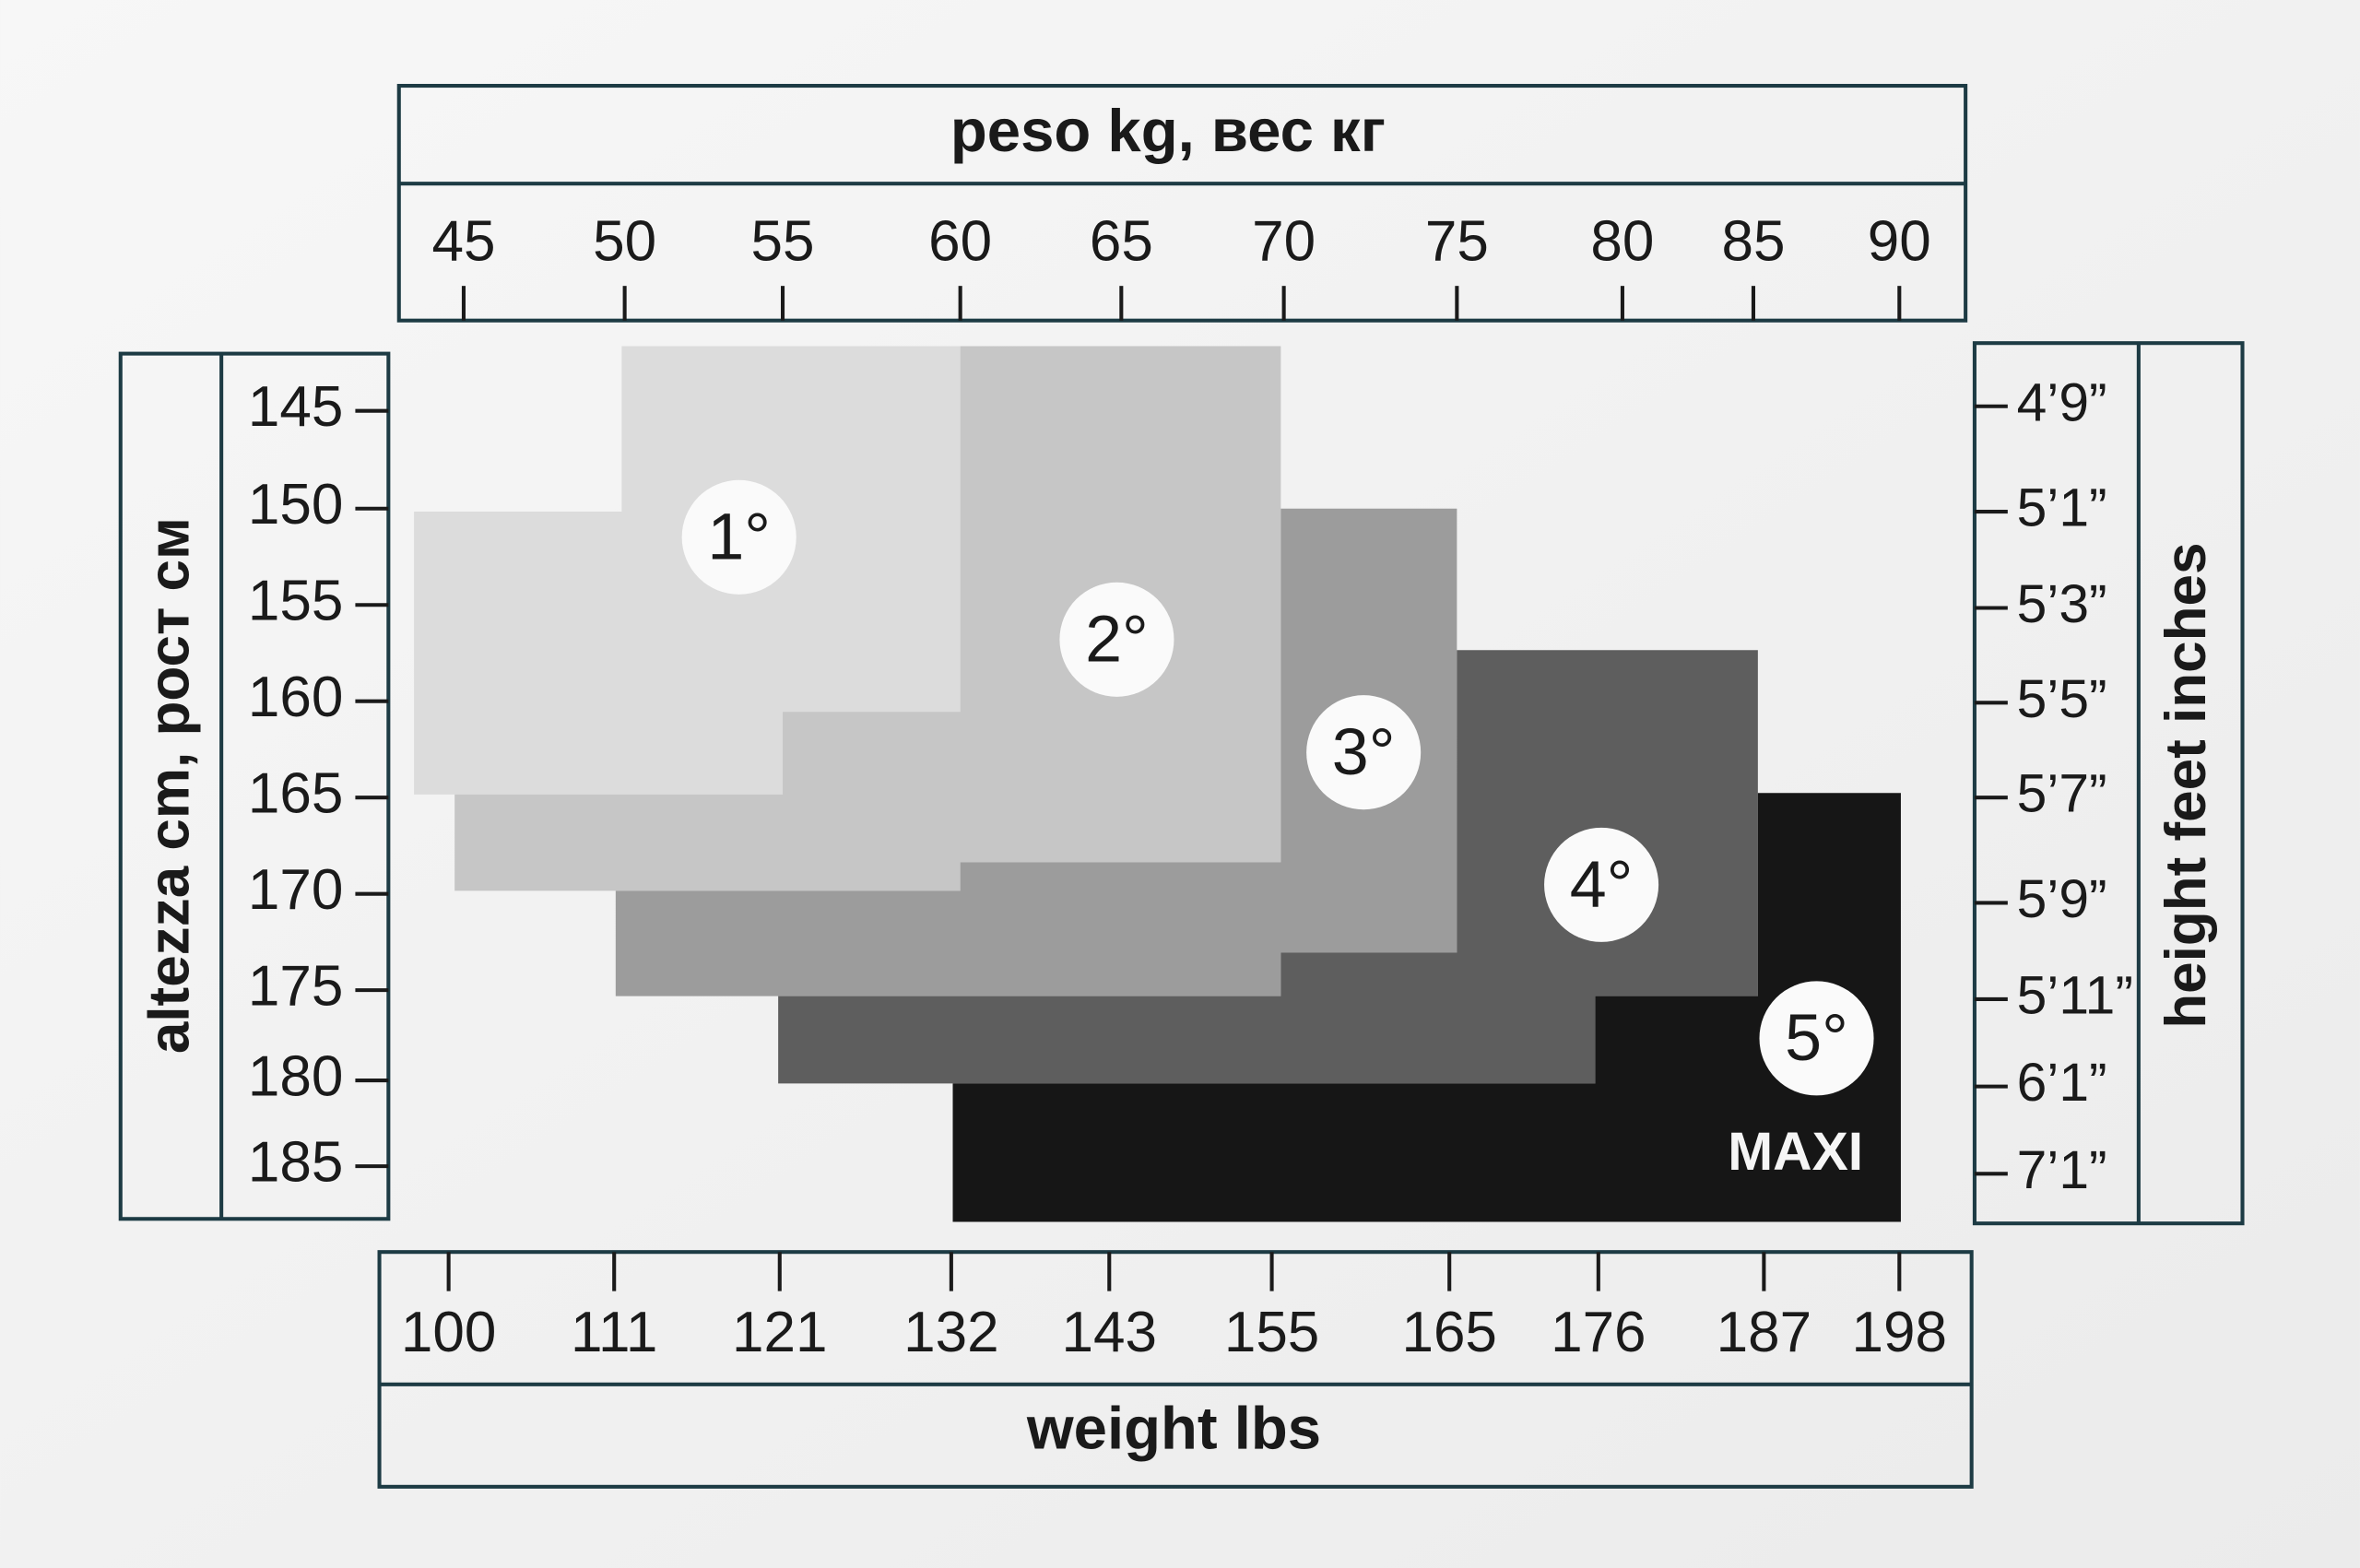 The height and width of the screenshot is (1568, 2360). What do you see at coordinates (1182, 203) in the screenshot?
I see `top-frame` at bounding box center [1182, 203].